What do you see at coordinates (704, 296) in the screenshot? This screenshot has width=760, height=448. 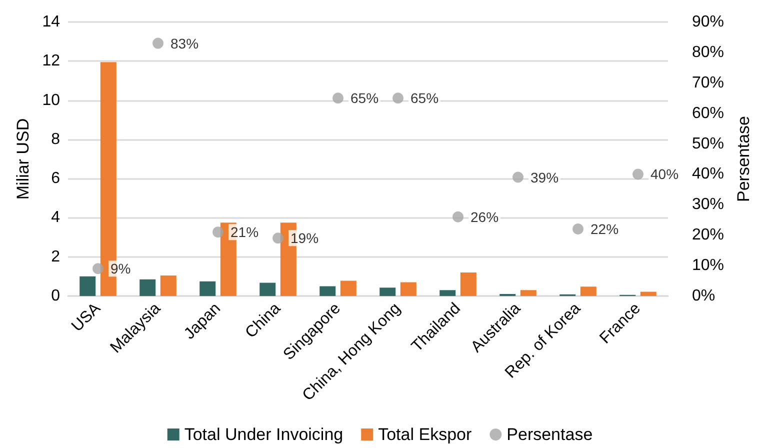 I see `y2-tick-label: 0%` at bounding box center [704, 296].